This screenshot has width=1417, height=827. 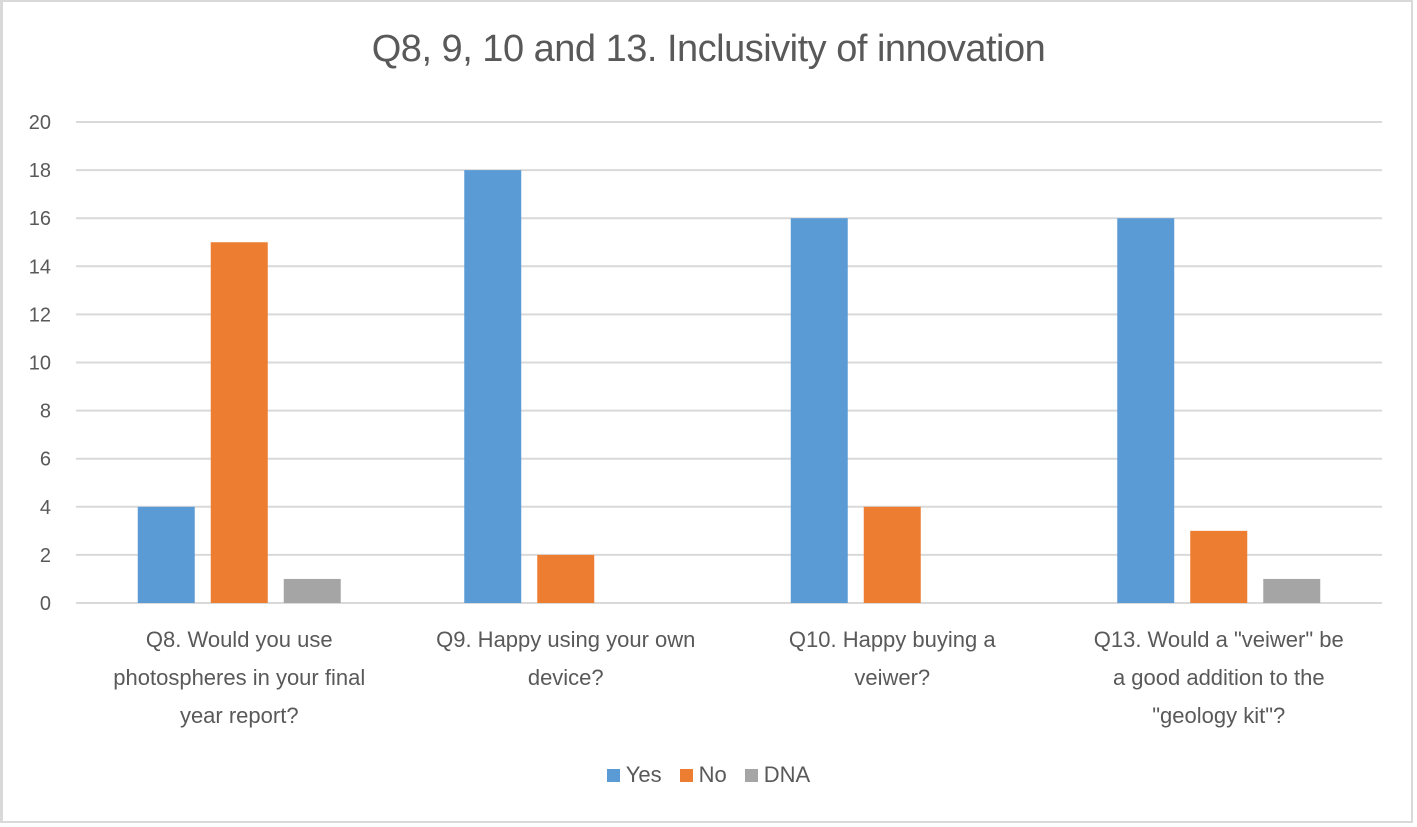 What do you see at coordinates (40, 267) in the screenshot?
I see `y-tick-label: 14` at bounding box center [40, 267].